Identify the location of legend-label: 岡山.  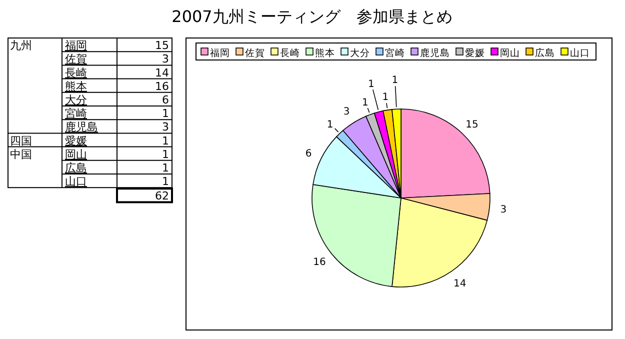
(510, 53).